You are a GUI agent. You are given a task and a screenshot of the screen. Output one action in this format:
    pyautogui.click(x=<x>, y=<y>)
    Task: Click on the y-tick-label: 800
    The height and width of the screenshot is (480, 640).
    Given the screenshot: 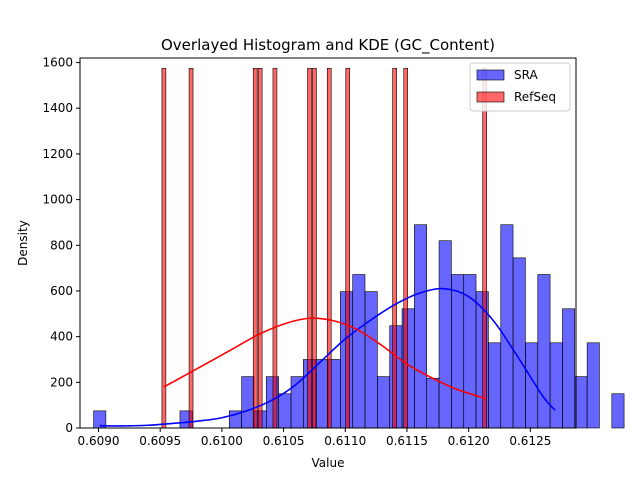 What is the action you would take?
    pyautogui.click(x=61, y=245)
    